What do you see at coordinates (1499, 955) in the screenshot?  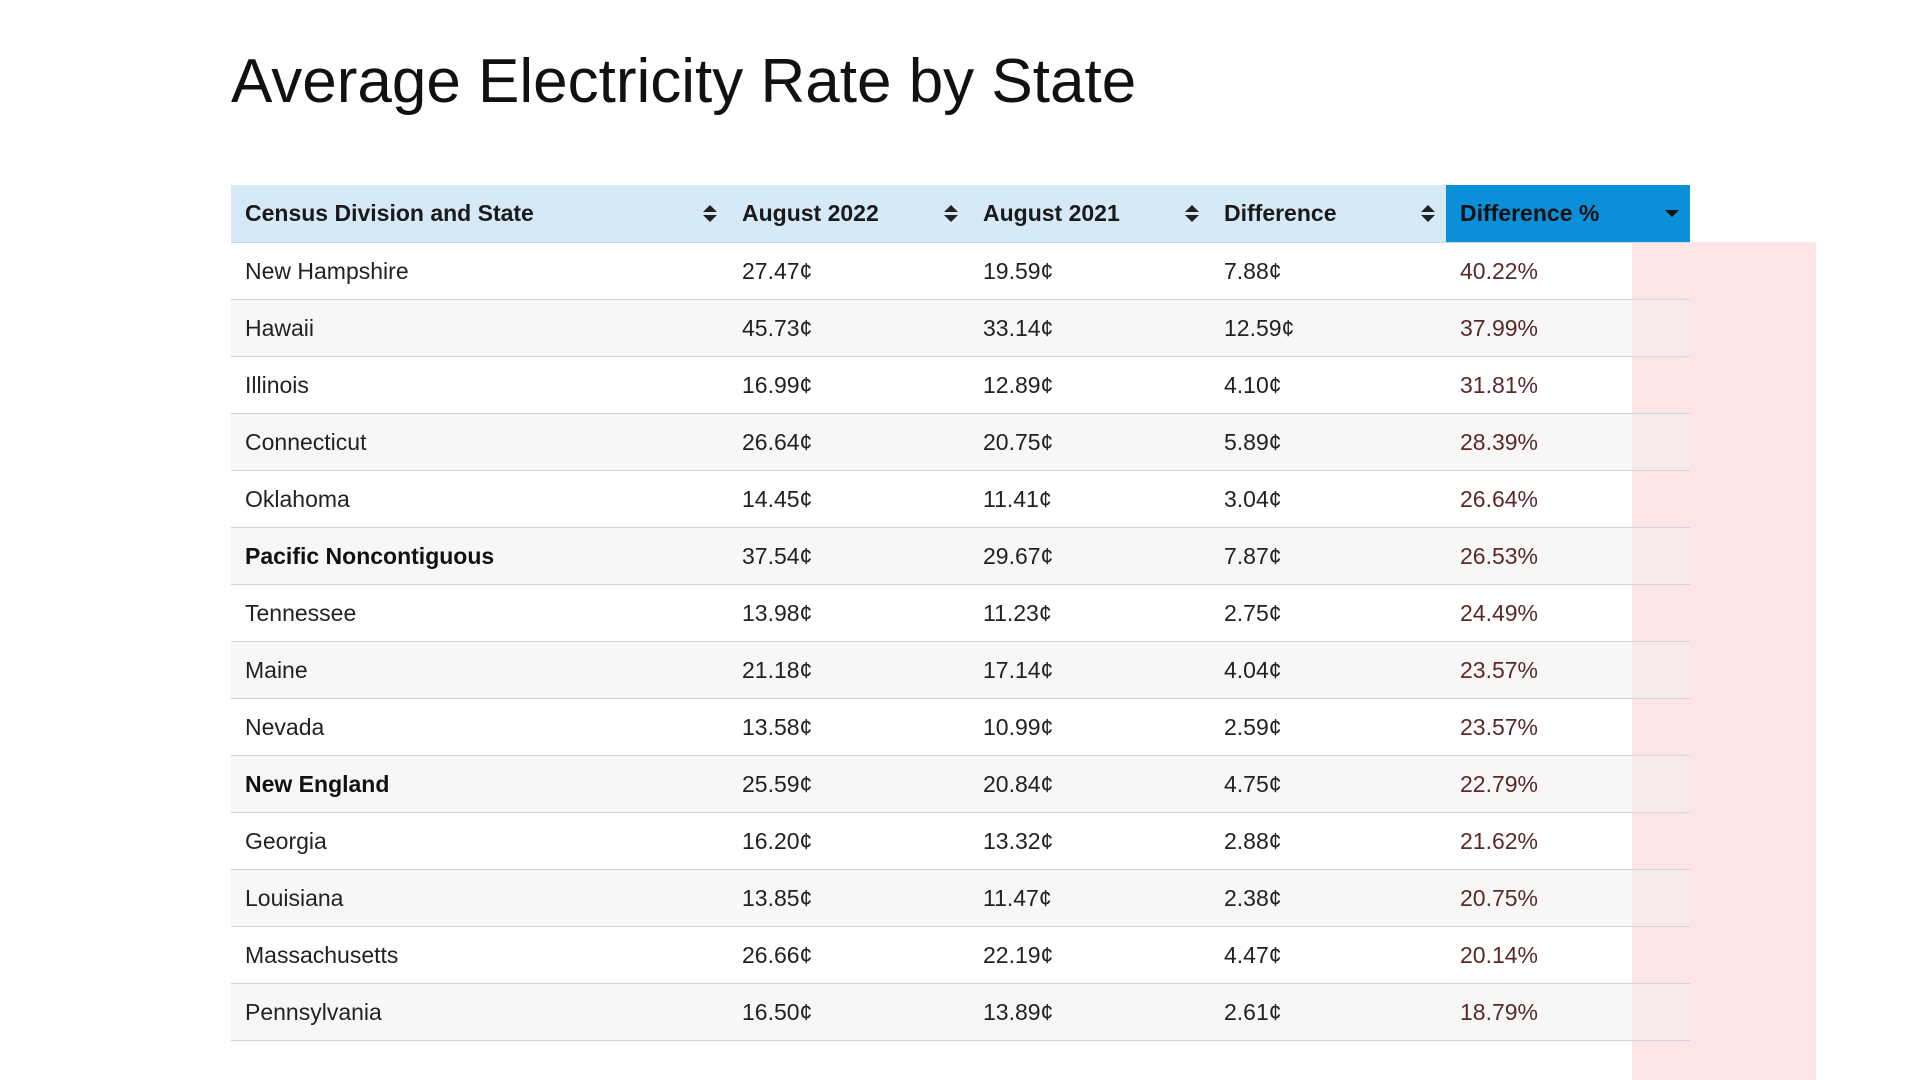 I see `difference-percent-cell: 20.14%` at bounding box center [1499, 955].